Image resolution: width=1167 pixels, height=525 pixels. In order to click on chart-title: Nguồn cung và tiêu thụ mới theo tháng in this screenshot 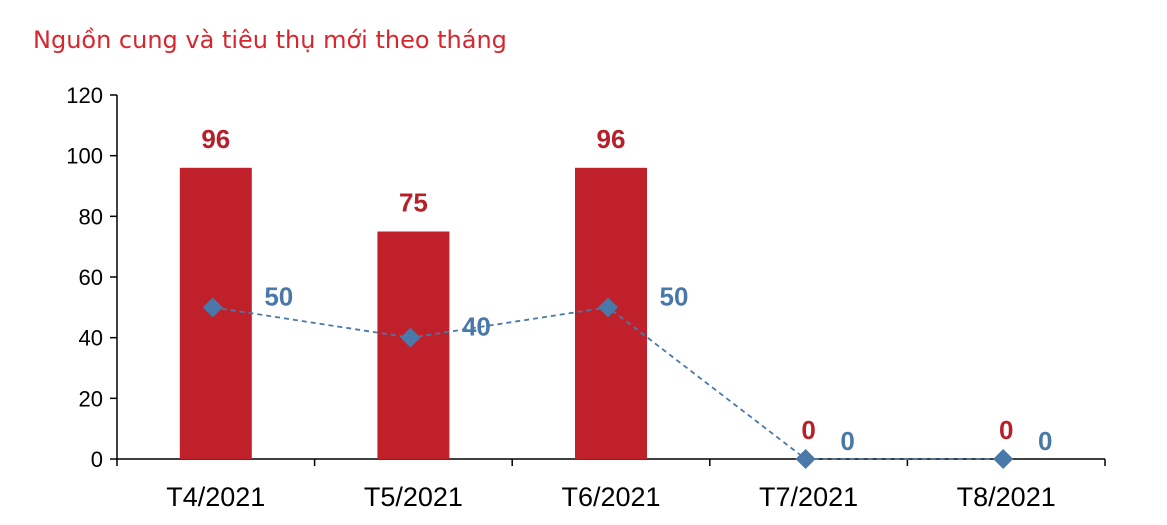, I will do `click(270, 40)`.